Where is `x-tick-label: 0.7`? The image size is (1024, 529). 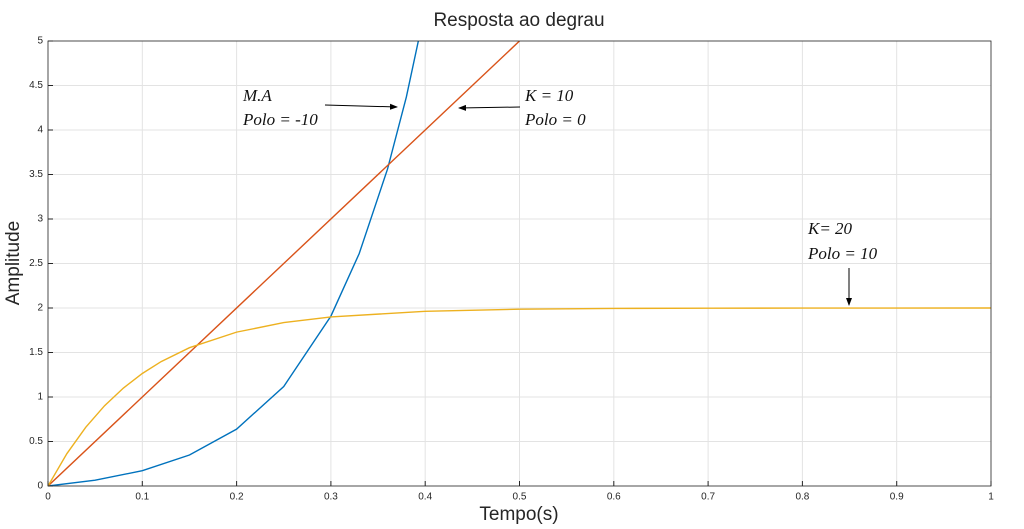
x-tick-label: 0.7 is located at coordinates (708, 497).